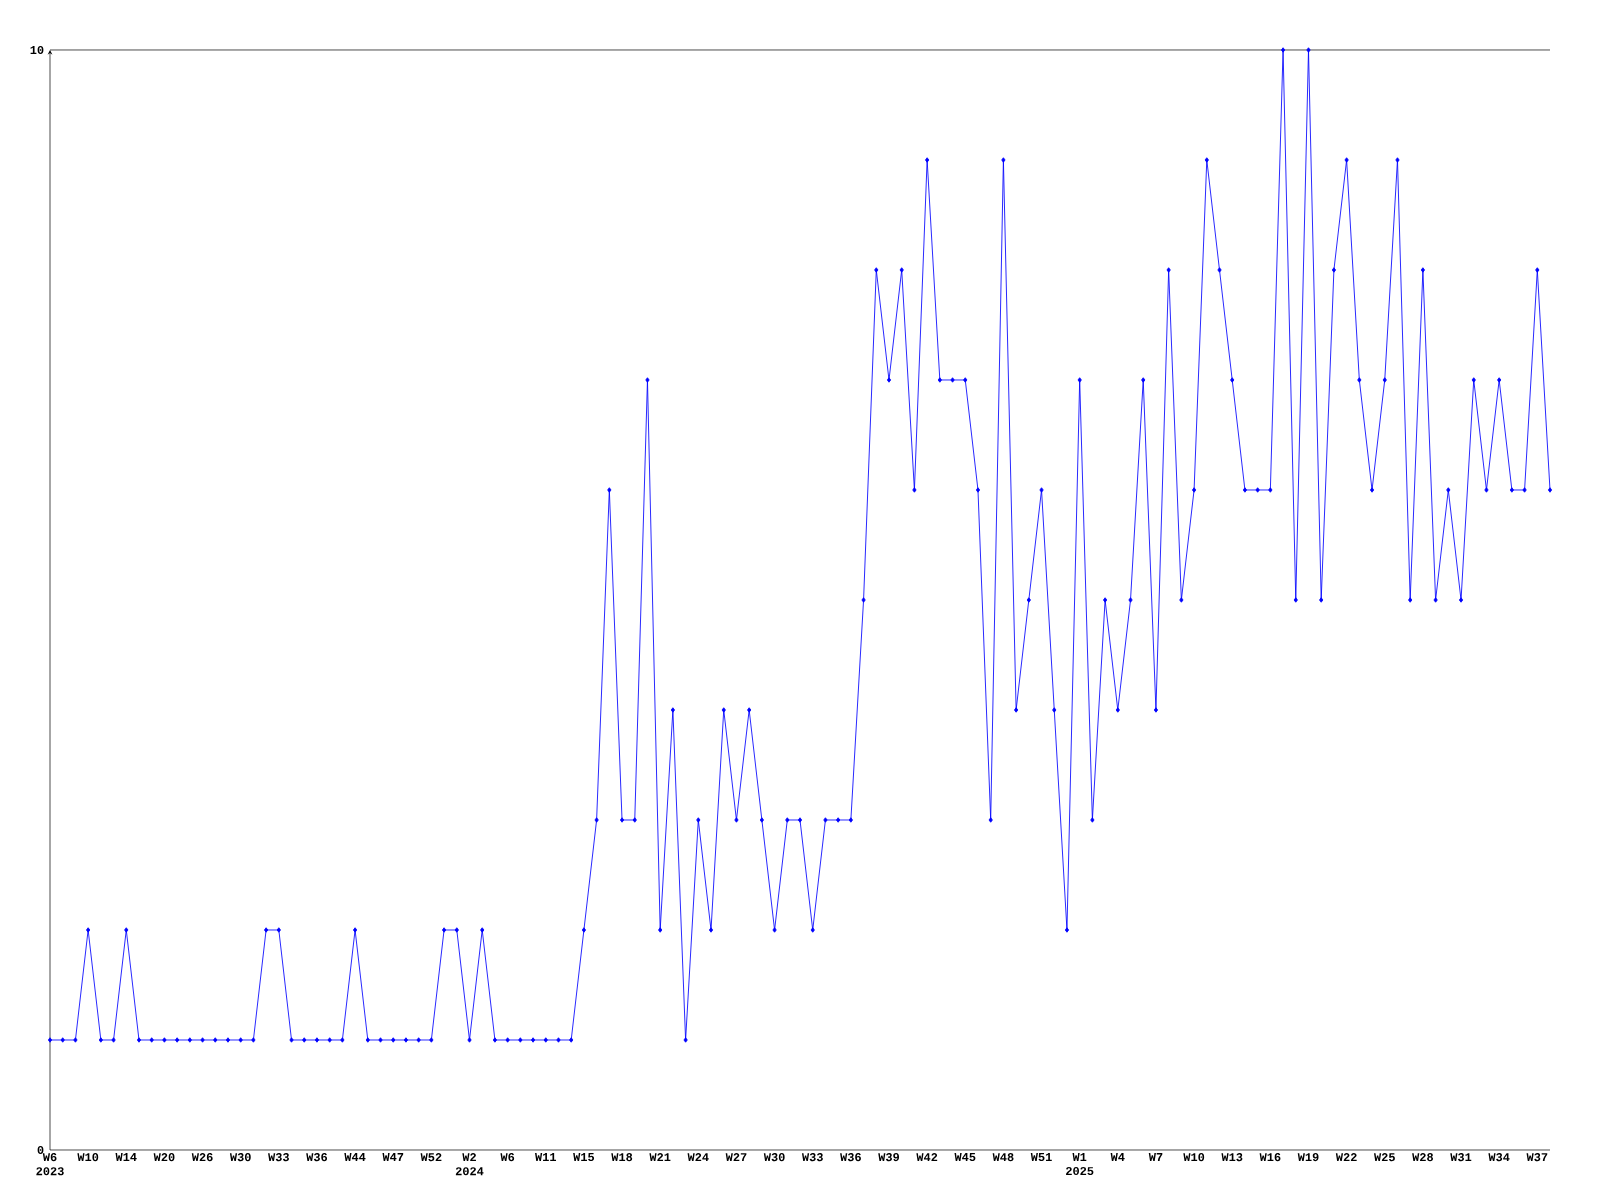 Image resolution: width=1600 pixels, height=1200 pixels. I want to click on x-tick-label: W22, so click(1346, 1157).